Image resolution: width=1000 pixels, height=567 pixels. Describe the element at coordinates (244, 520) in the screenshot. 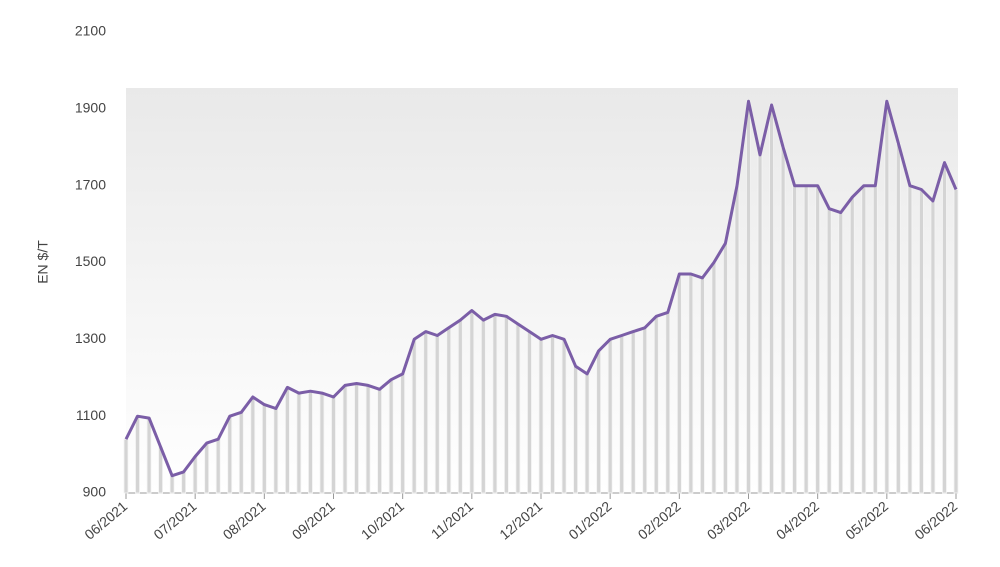

I see `x-tick-label: 08/2021` at that location.